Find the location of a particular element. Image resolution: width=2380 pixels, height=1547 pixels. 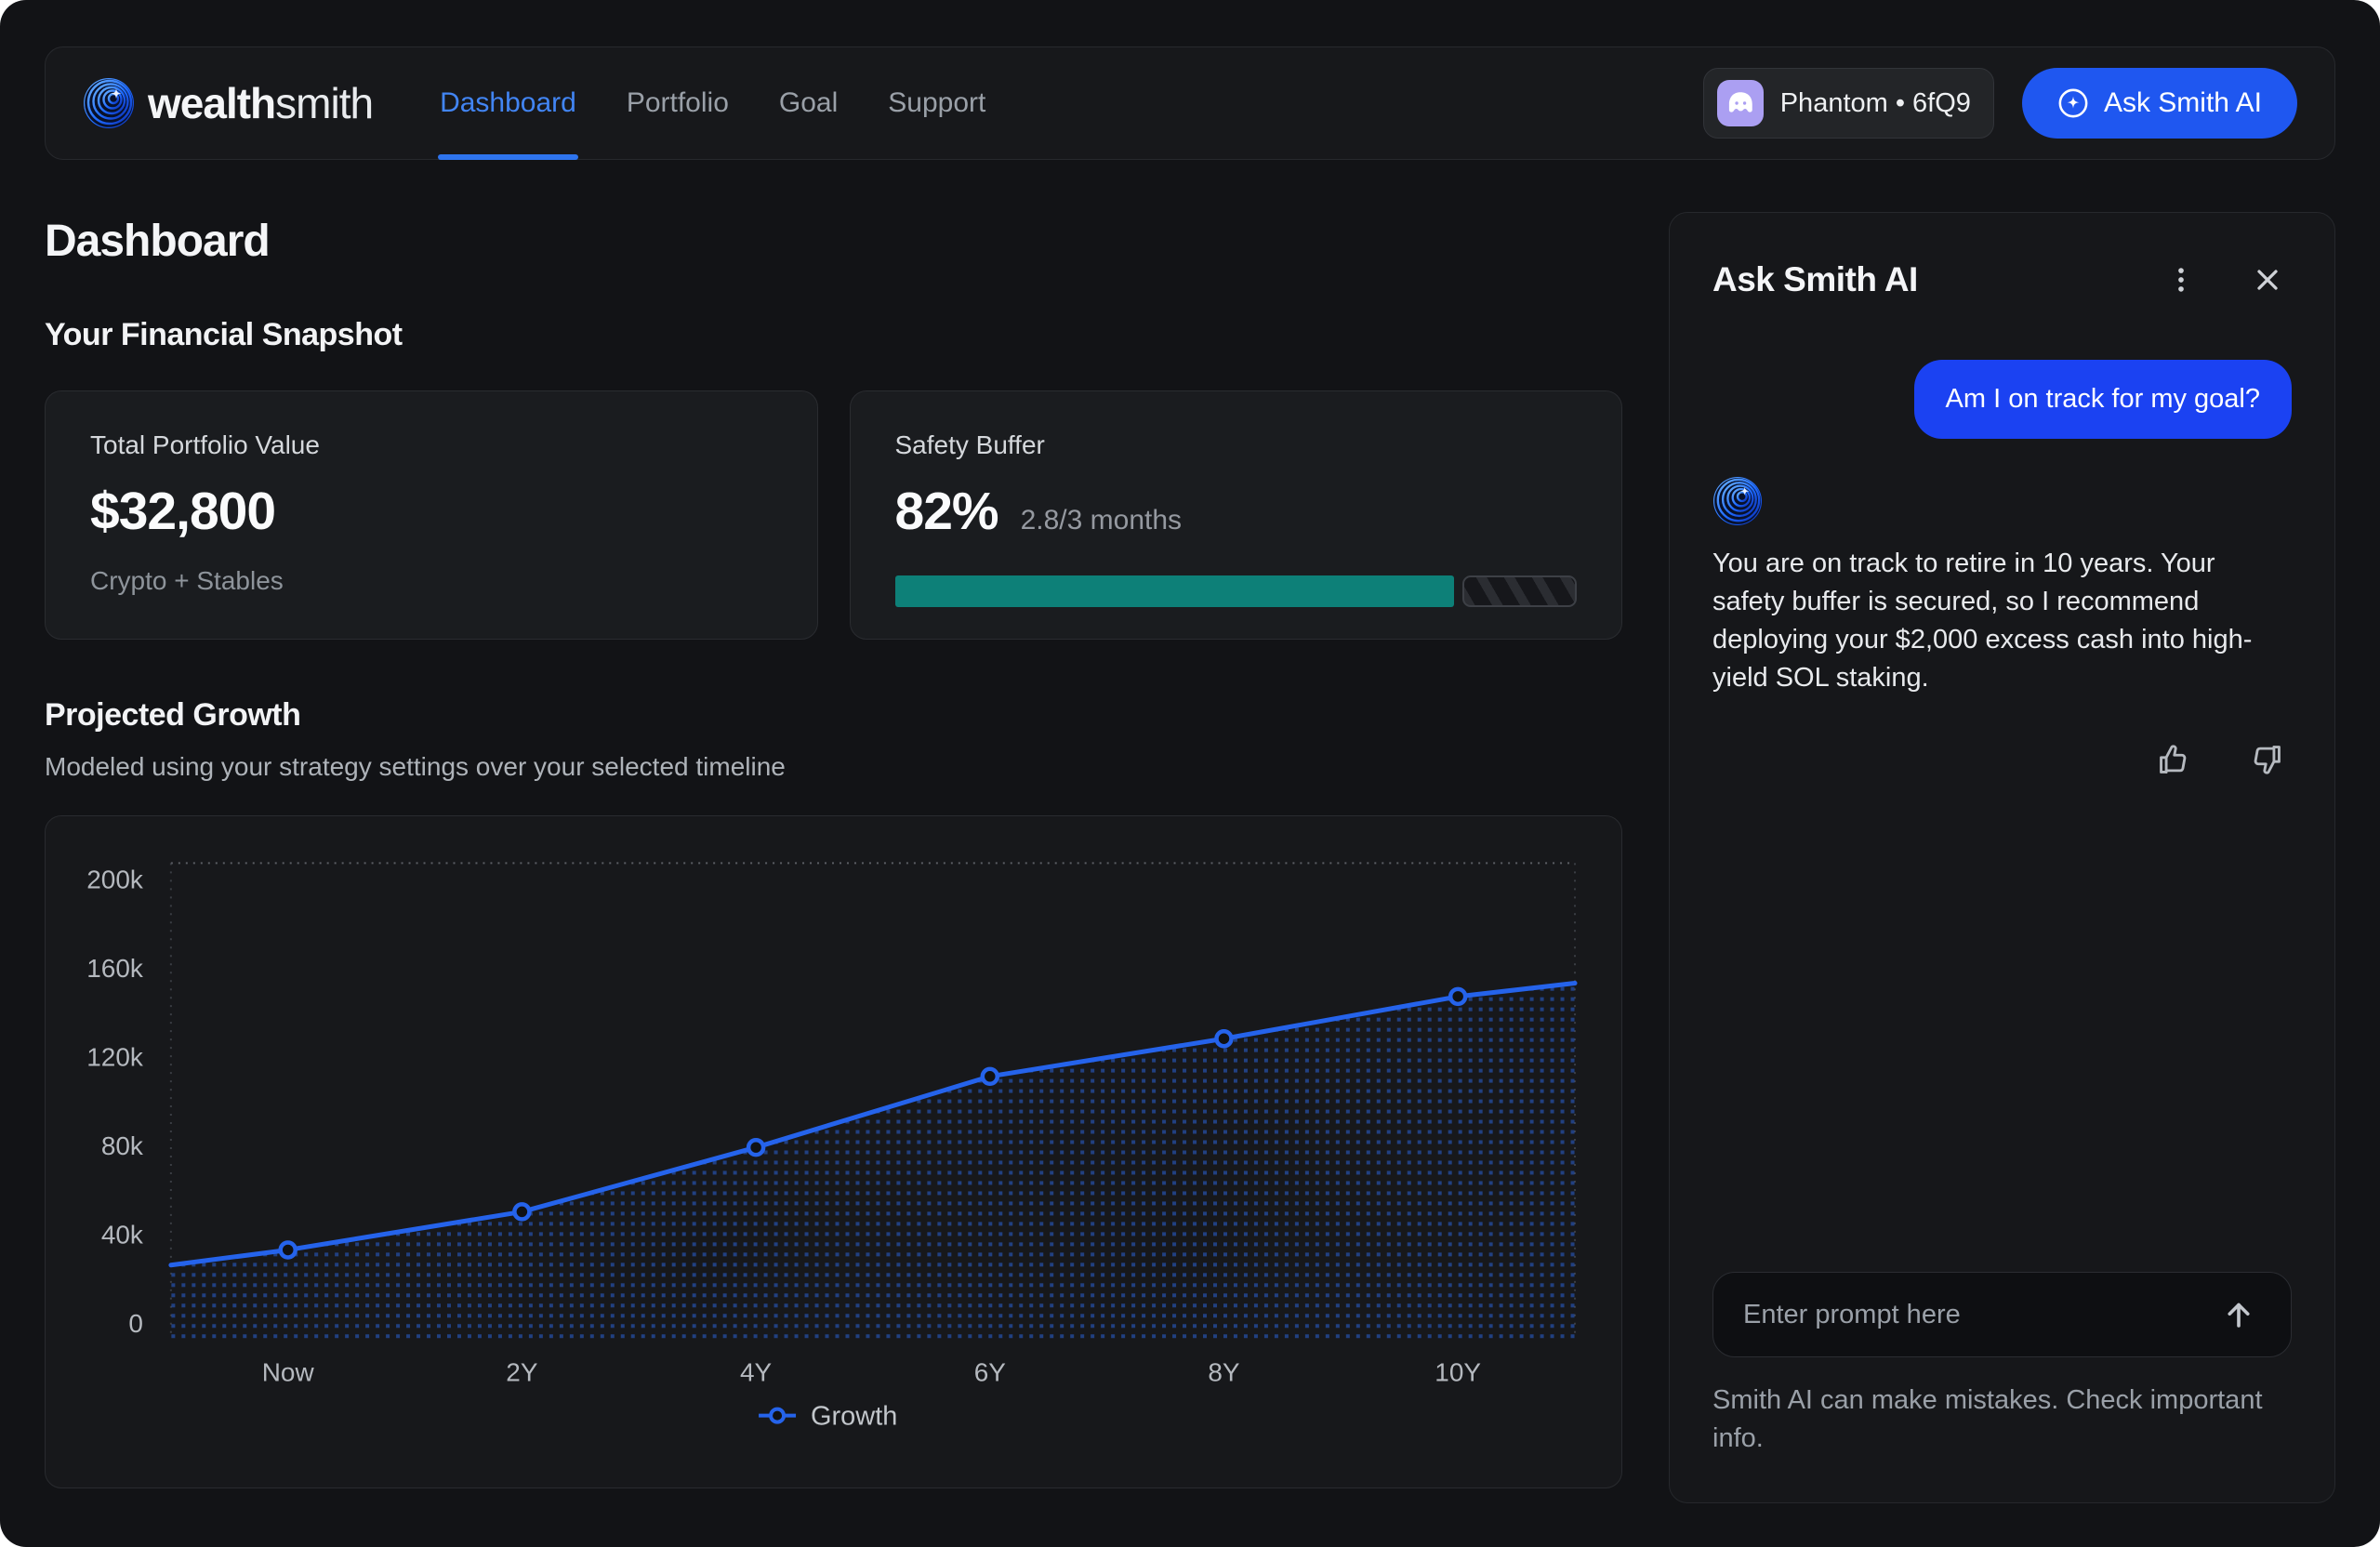

ask-button-label: Ask Smith AI is located at coordinates (2182, 102).